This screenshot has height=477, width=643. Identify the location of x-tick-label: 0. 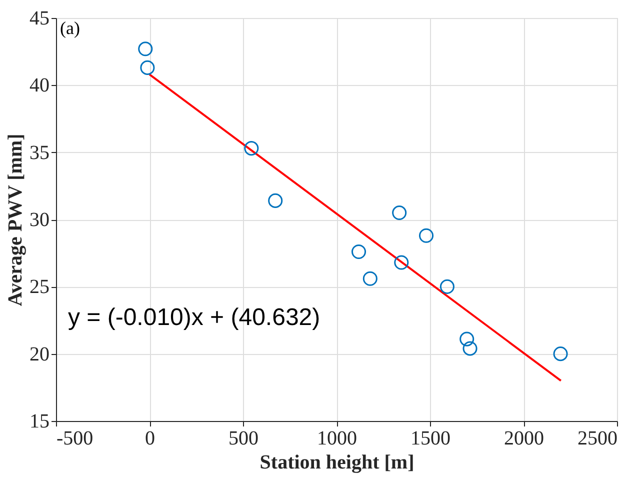
(150, 439).